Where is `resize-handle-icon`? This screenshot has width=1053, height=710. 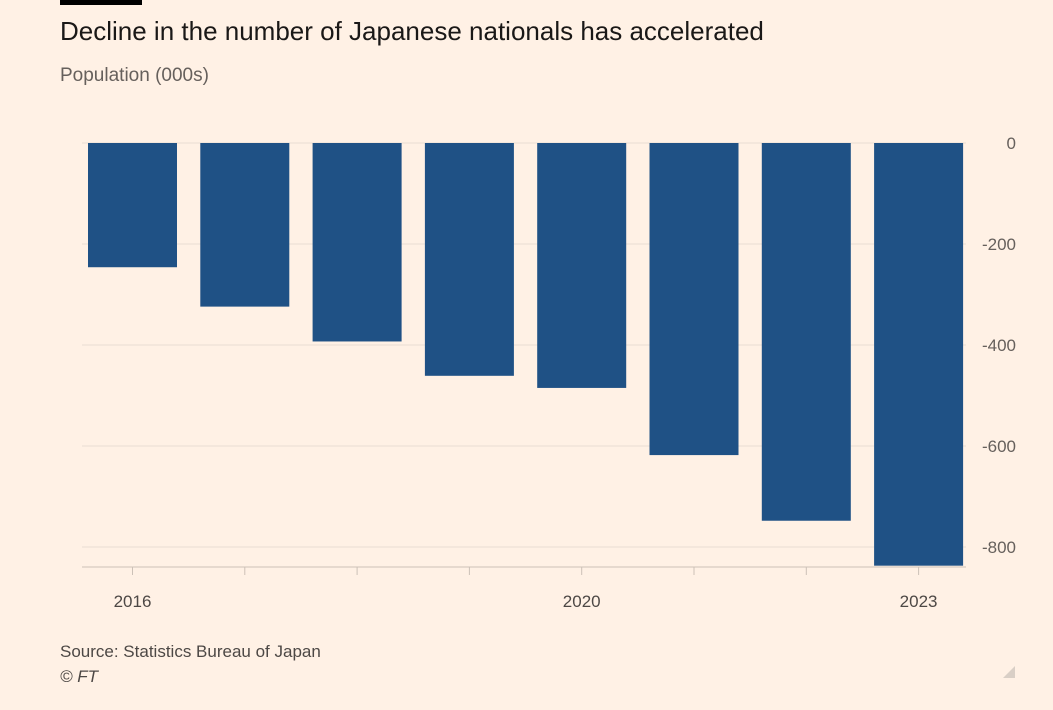 resize-handle-icon is located at coordinates (1009, 672).